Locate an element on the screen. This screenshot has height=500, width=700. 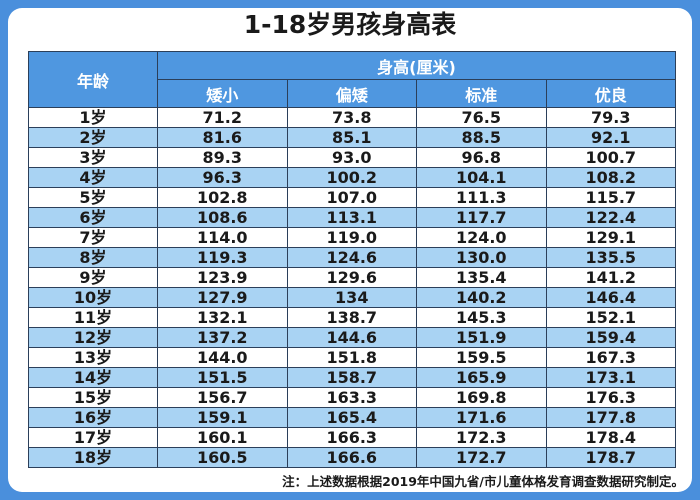
height-cell: 73.8 is located at coordinates (351, 117).